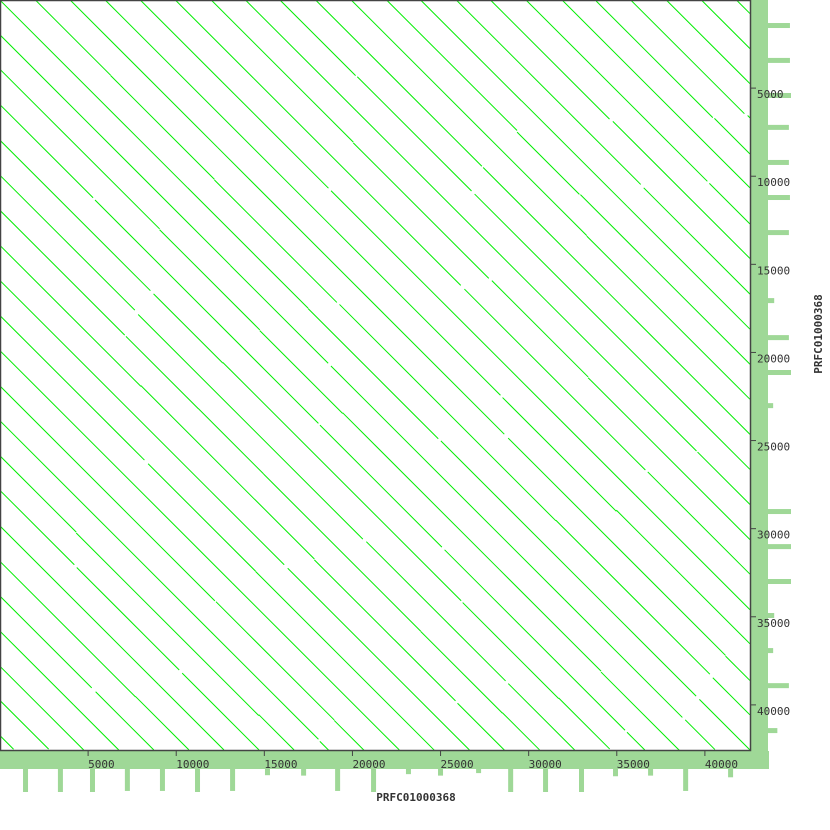 The height and width of the screenshot is (830, 830). What do you see at coordinates (415, 797) in the screenshot?
I see `x-axis-title: PRFC01000368` at bounding box center [415, 797].